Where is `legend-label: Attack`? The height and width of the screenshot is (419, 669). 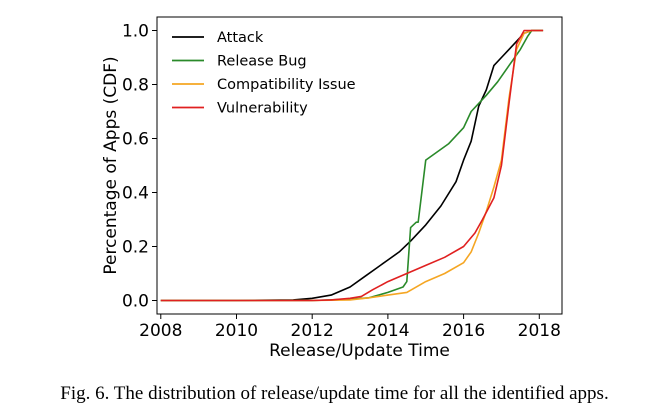
legend-label: Attack is located at coordinates (240, 38).